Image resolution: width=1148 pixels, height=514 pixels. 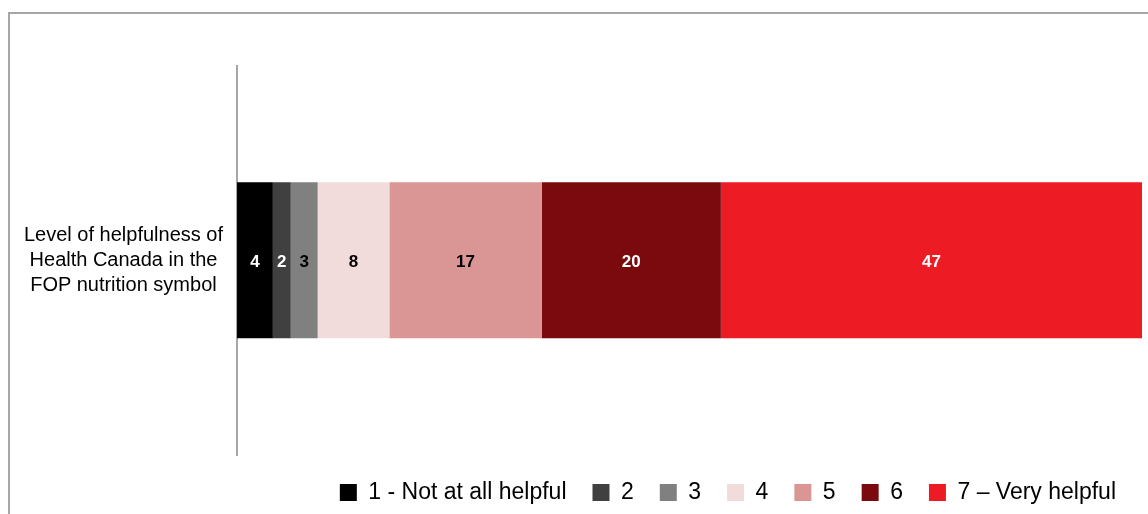 I want to click on legend-label: 2, so click(x=627, y=490).